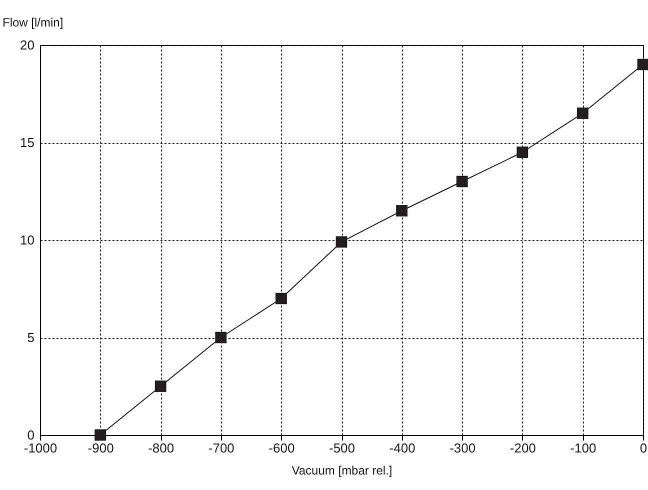  I want to click on x-tick-label: -500, so click(342, 448).